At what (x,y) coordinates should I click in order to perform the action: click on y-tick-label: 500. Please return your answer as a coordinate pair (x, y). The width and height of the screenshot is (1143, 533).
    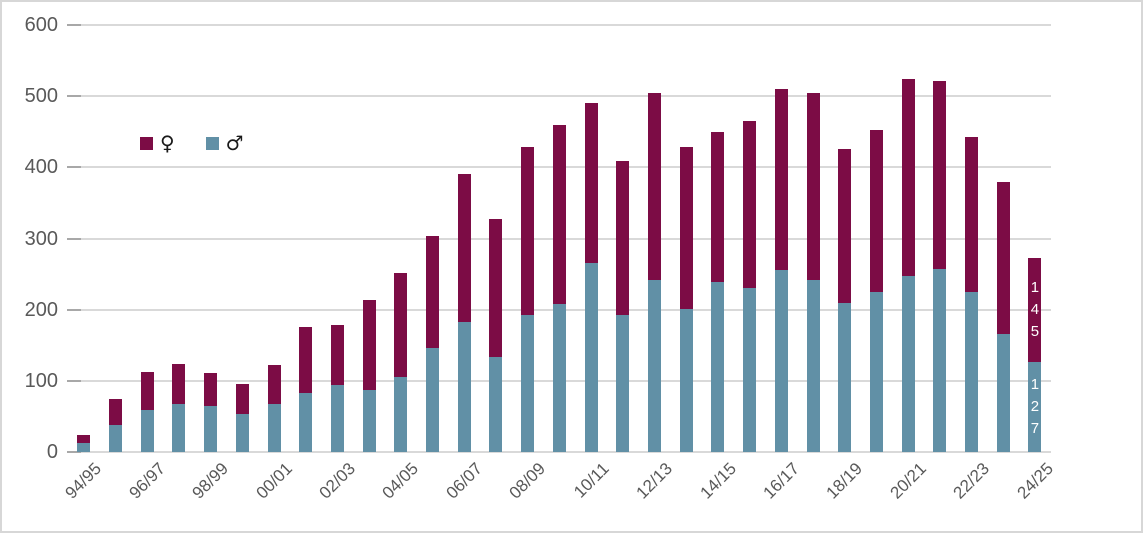
    Looking at the image, I should click on (41, 96).